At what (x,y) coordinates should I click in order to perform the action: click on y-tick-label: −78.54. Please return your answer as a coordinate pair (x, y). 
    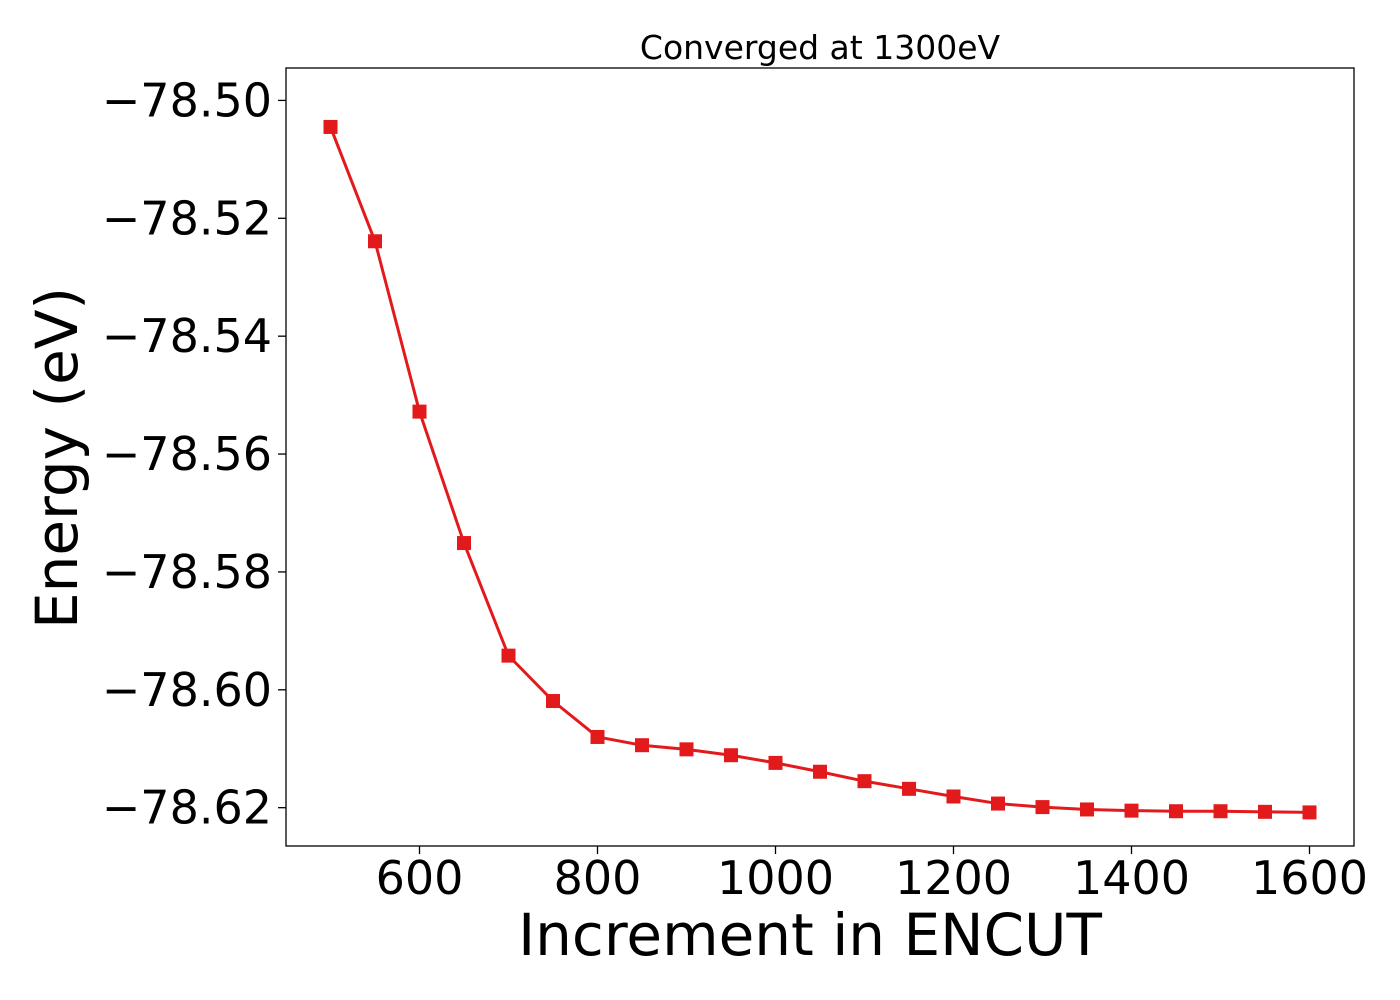
    Looking at the image, I should click on (187, 336).